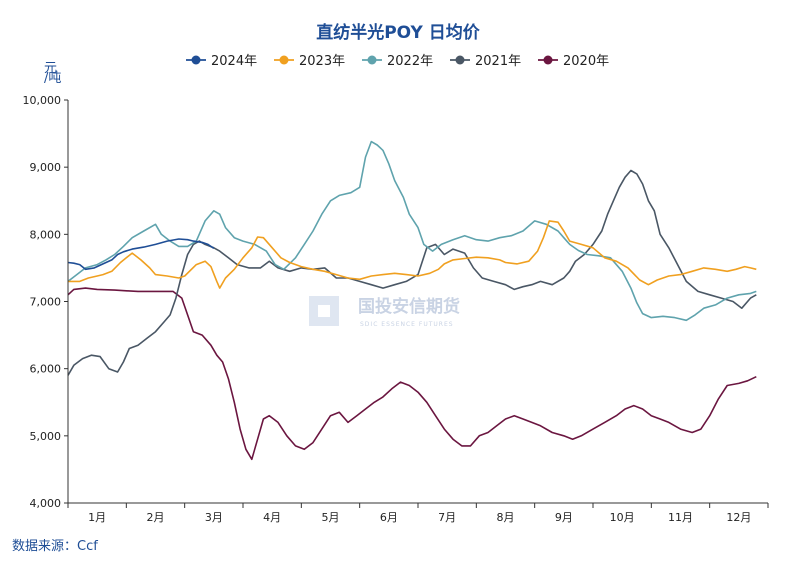 Image resolution: width=793 pixels, height=574 pixels. I want to click on x-axis: 1月 2月 3月 4月 5月 6月 7月 8月 9月 10月 11月 12月, so click(418, 513).